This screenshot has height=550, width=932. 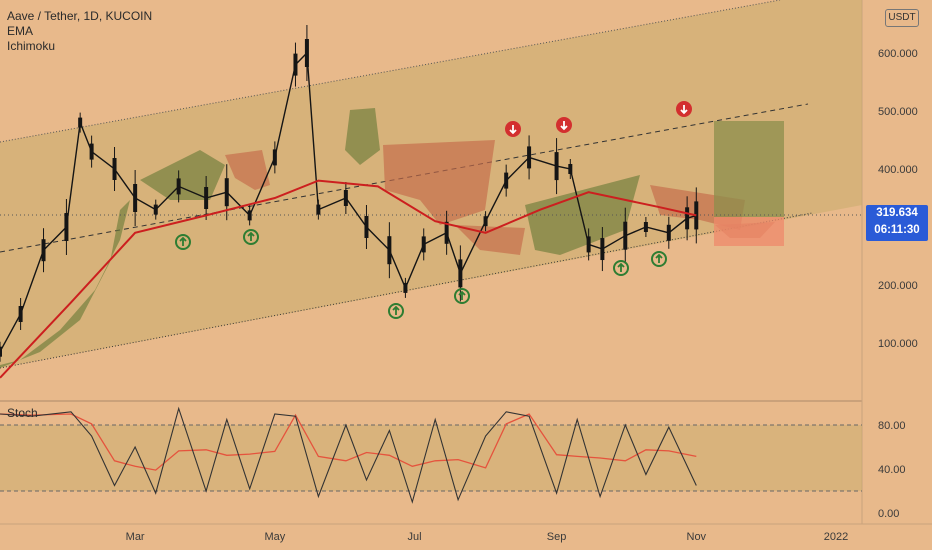 I want to click on x-tick-label: 2022, so click(x=836, y=537).